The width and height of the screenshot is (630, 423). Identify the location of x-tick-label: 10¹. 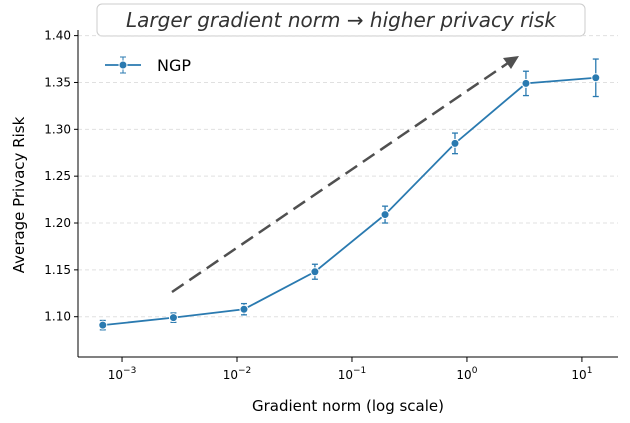
(581, 374).